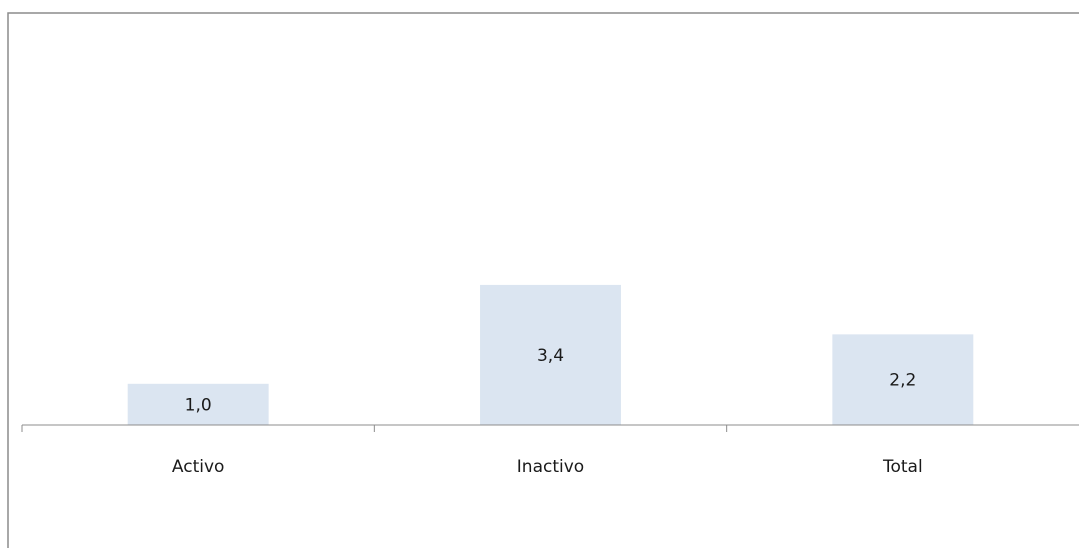 The image size is (1079, 548). What do you see at coordinates (198, 467) in the screenshot?
I see `category-label-activo: Activo` at bounding box center [198, 467].